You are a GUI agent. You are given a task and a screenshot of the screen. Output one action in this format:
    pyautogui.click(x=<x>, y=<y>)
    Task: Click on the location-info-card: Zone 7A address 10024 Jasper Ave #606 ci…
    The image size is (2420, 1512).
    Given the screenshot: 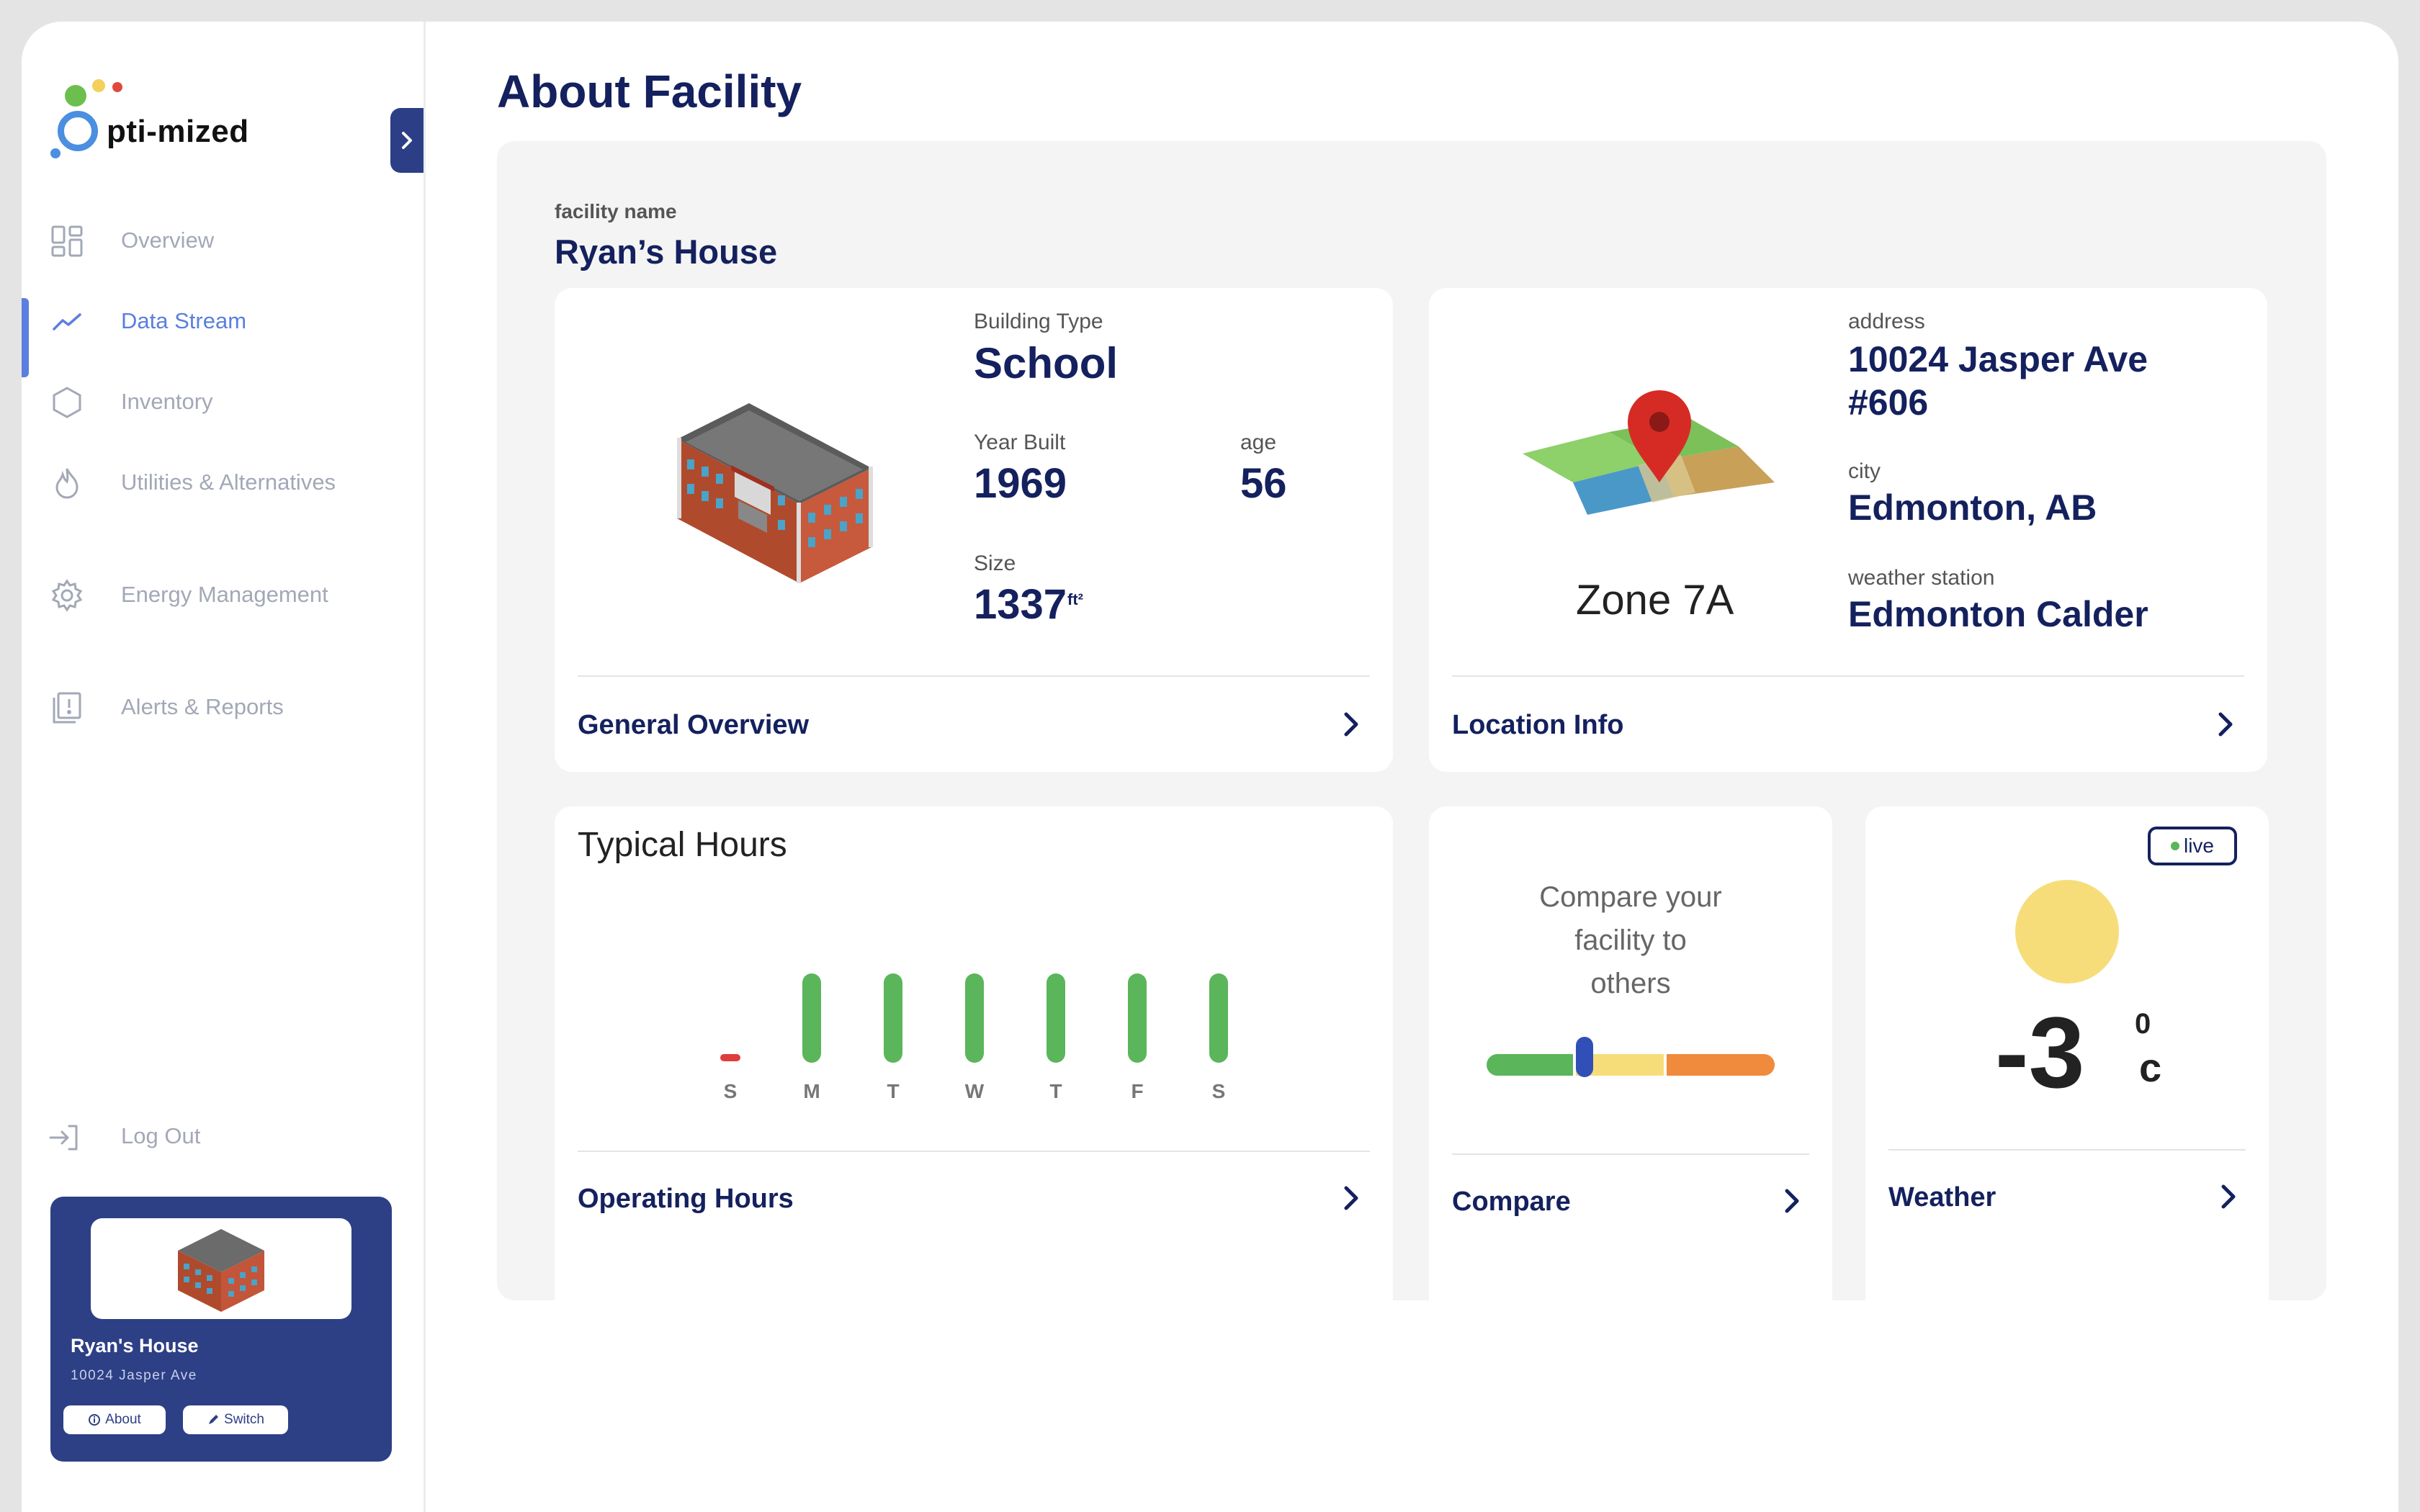 What is the action you would take?
    pyautogui.click(x=1848, y=530)
    